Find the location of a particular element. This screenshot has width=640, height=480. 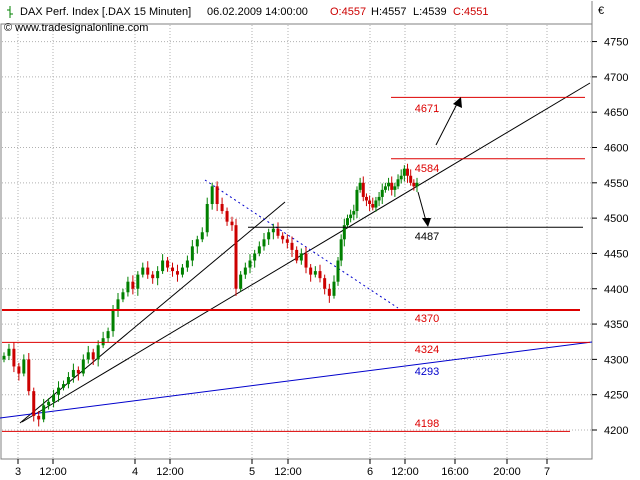

y-tick-label: 4600 is located at coordinates (616, 149).